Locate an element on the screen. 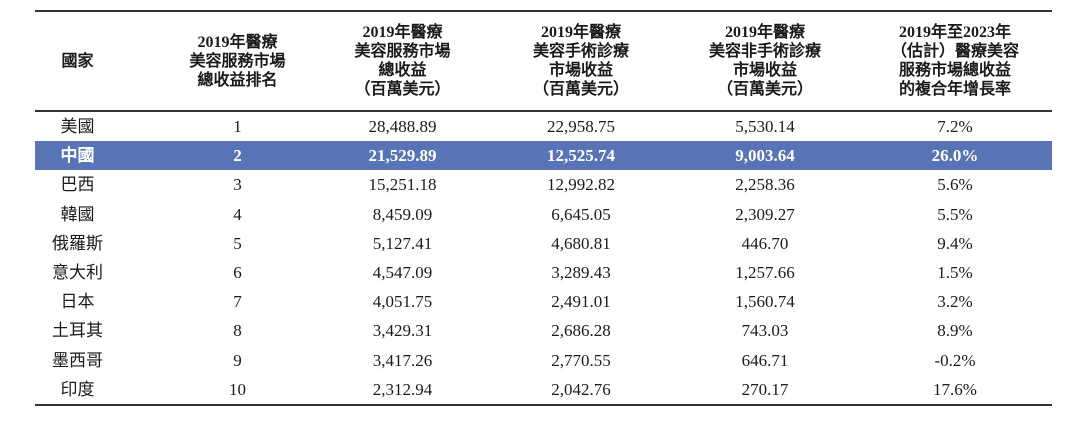  cell-nonsurgical-revenue: 1,257.66 is located at coordinates (765, 273).